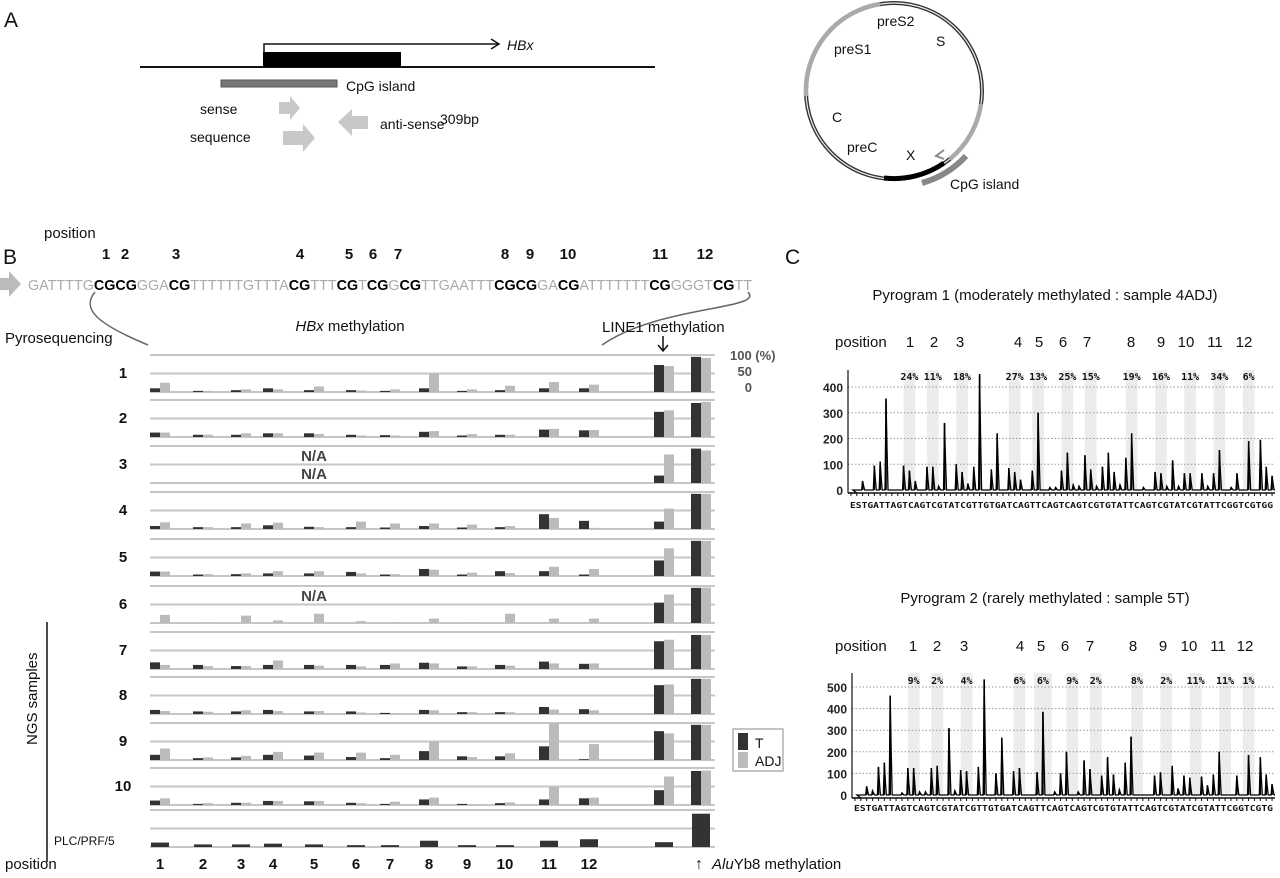  What do you see at coordinates (417, 650) in the screenshot?
I see `sample-row: 7` at bounding box center [417, 650].